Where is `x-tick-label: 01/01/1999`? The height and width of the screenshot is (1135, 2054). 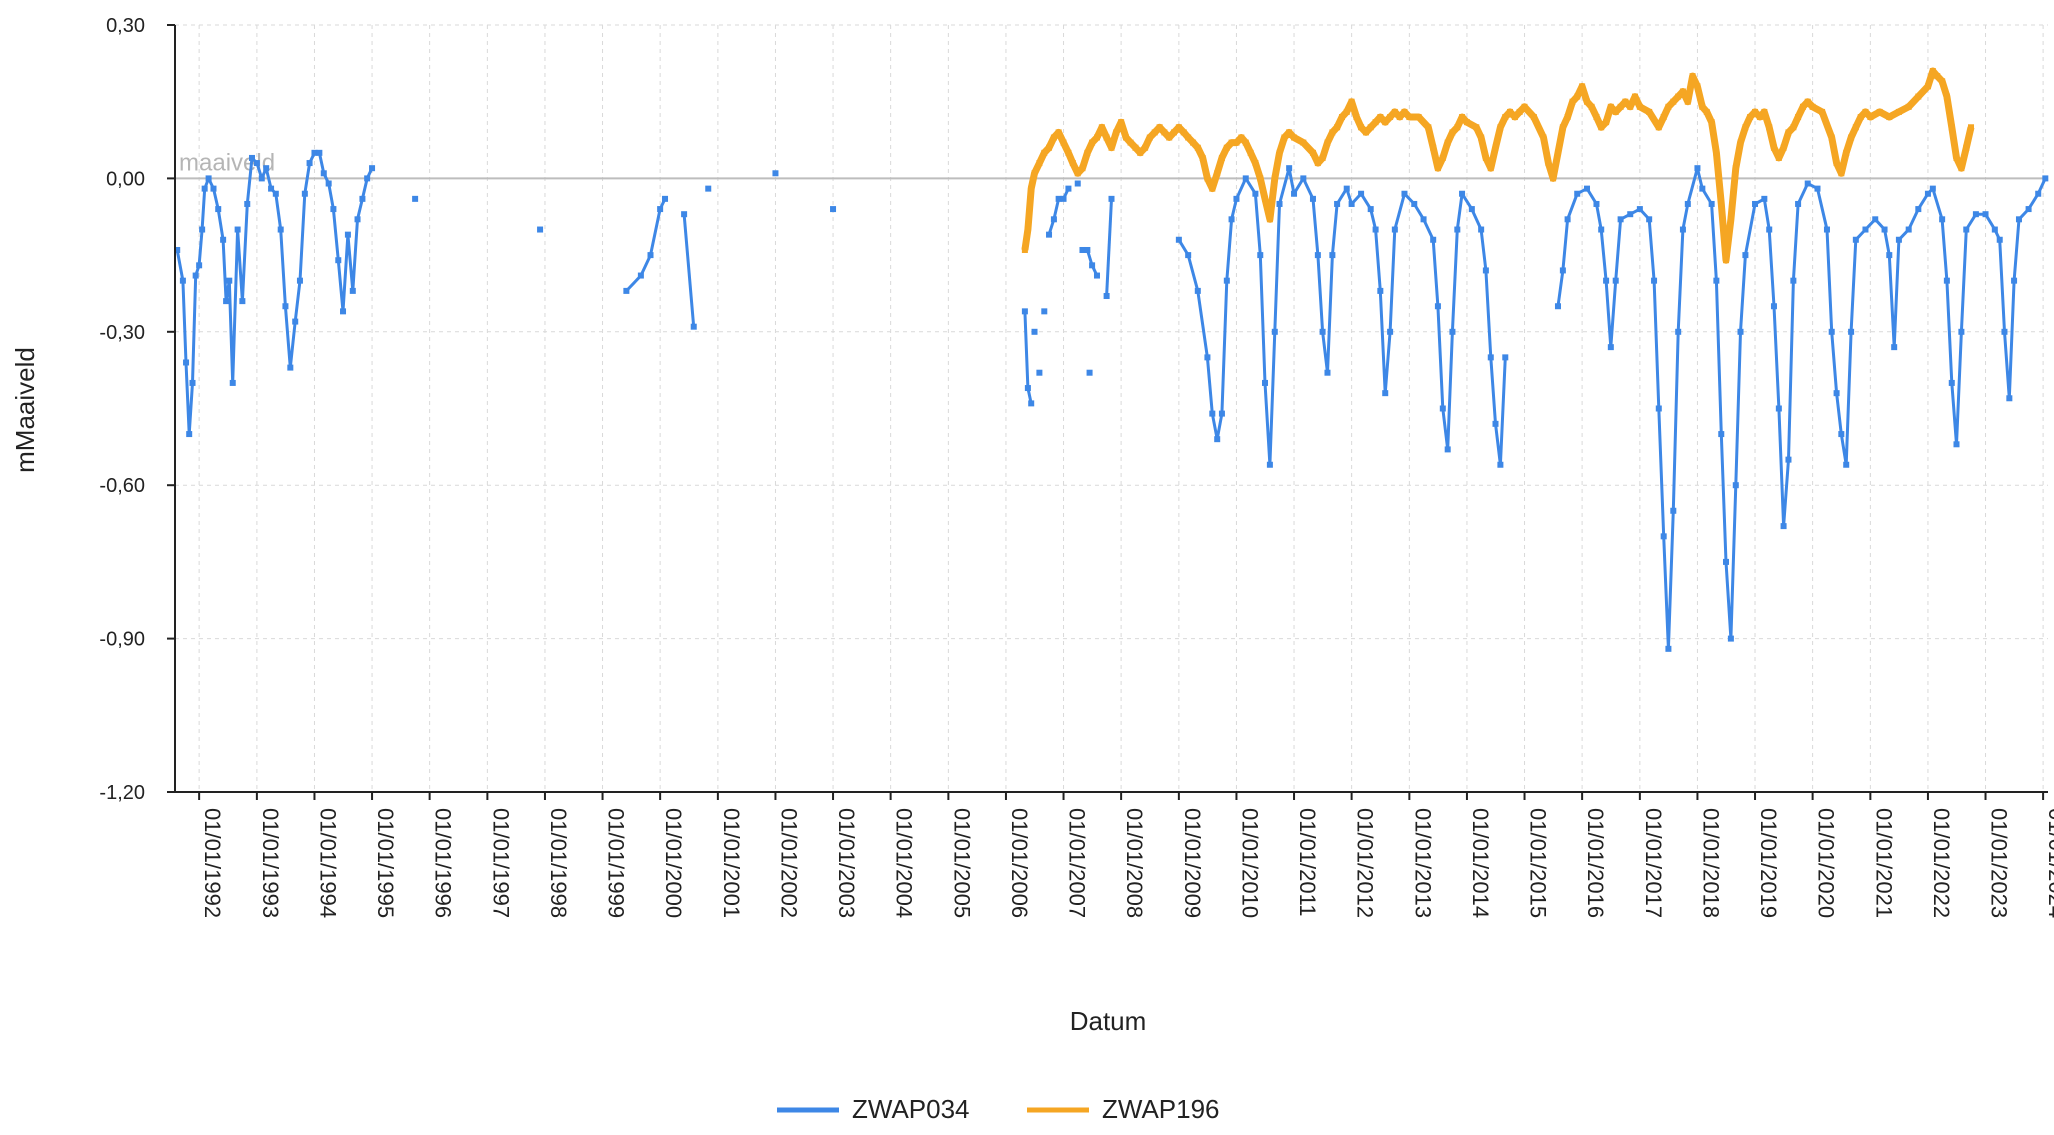 x-tick-label: 01/01/1999 is located at coordinates (616, 863).